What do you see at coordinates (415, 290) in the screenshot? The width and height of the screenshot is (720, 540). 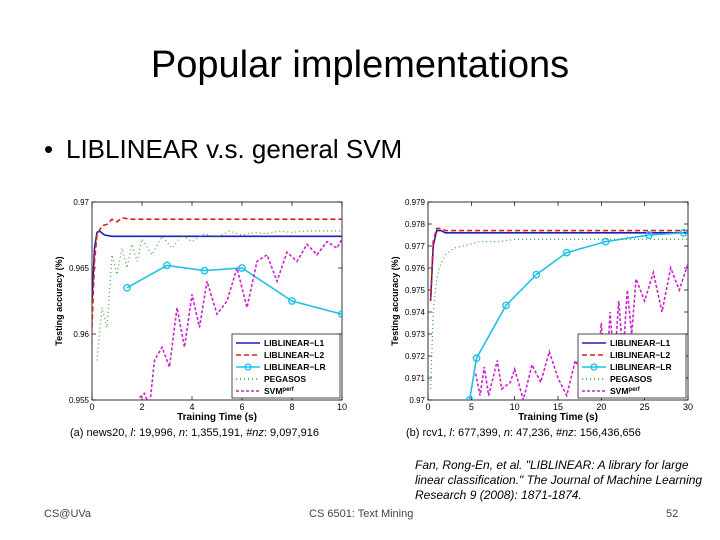 I see `y-tick-label: 0.975` at bounding box center [415, 290].